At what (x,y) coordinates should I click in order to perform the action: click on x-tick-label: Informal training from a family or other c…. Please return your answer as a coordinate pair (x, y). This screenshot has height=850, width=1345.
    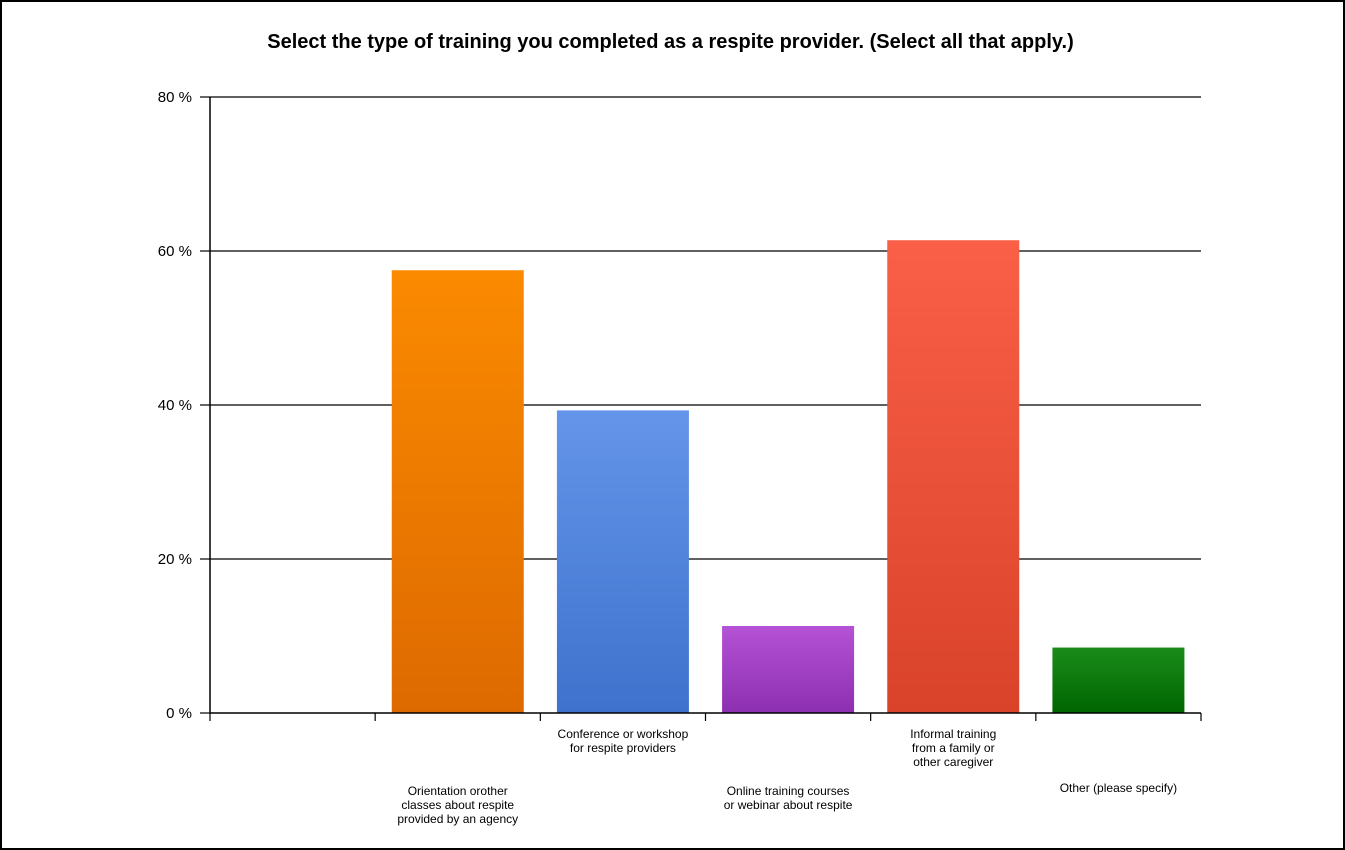
    Looking at the image, I should click on (953, 748).